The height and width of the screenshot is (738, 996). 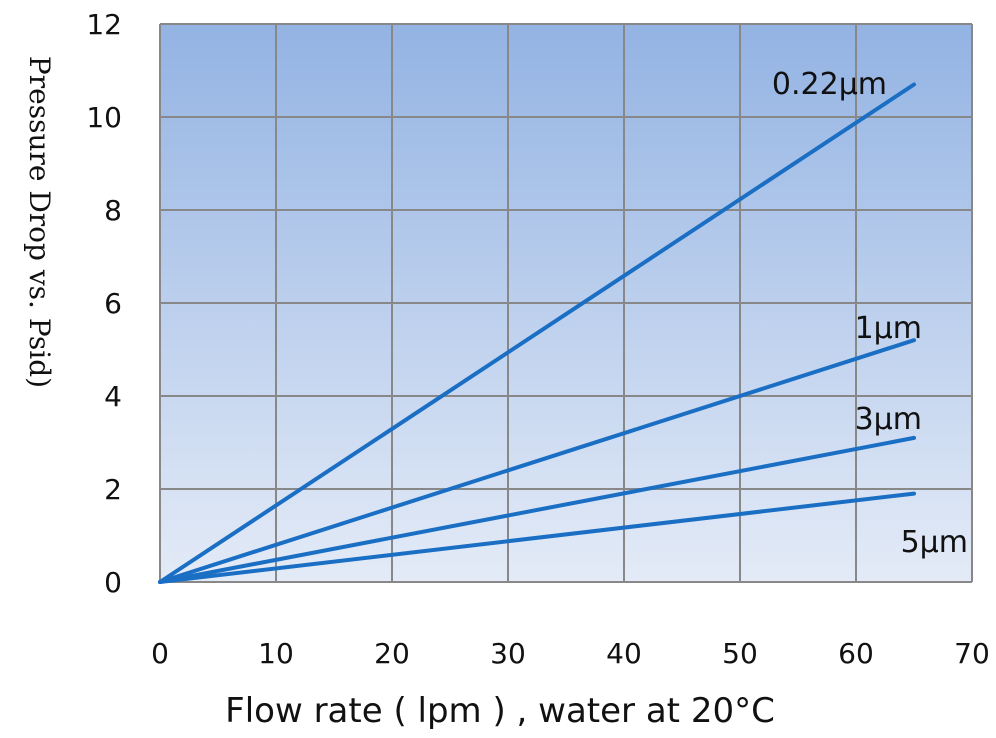 I want to click on y-tick-label: 10, so click(x=104, y=117).